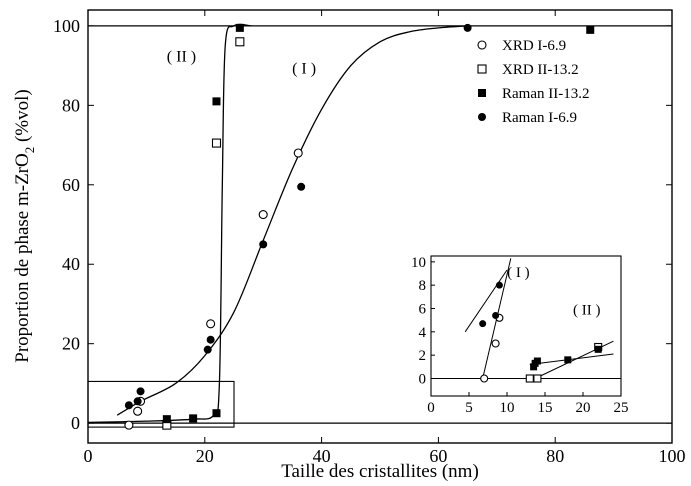 The image size is (691, 486). What do you see at coordinates (423, 310) in the screenshot?
I see `inset-y-tick-label: 6` at bounding box center [423, 310].